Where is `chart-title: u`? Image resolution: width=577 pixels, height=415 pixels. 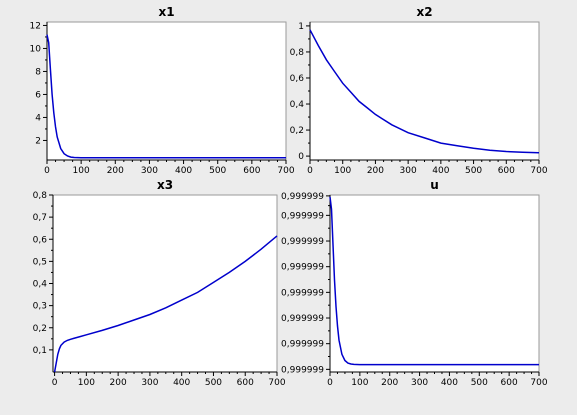
chart-title: u is located at coordinates (434, 185).